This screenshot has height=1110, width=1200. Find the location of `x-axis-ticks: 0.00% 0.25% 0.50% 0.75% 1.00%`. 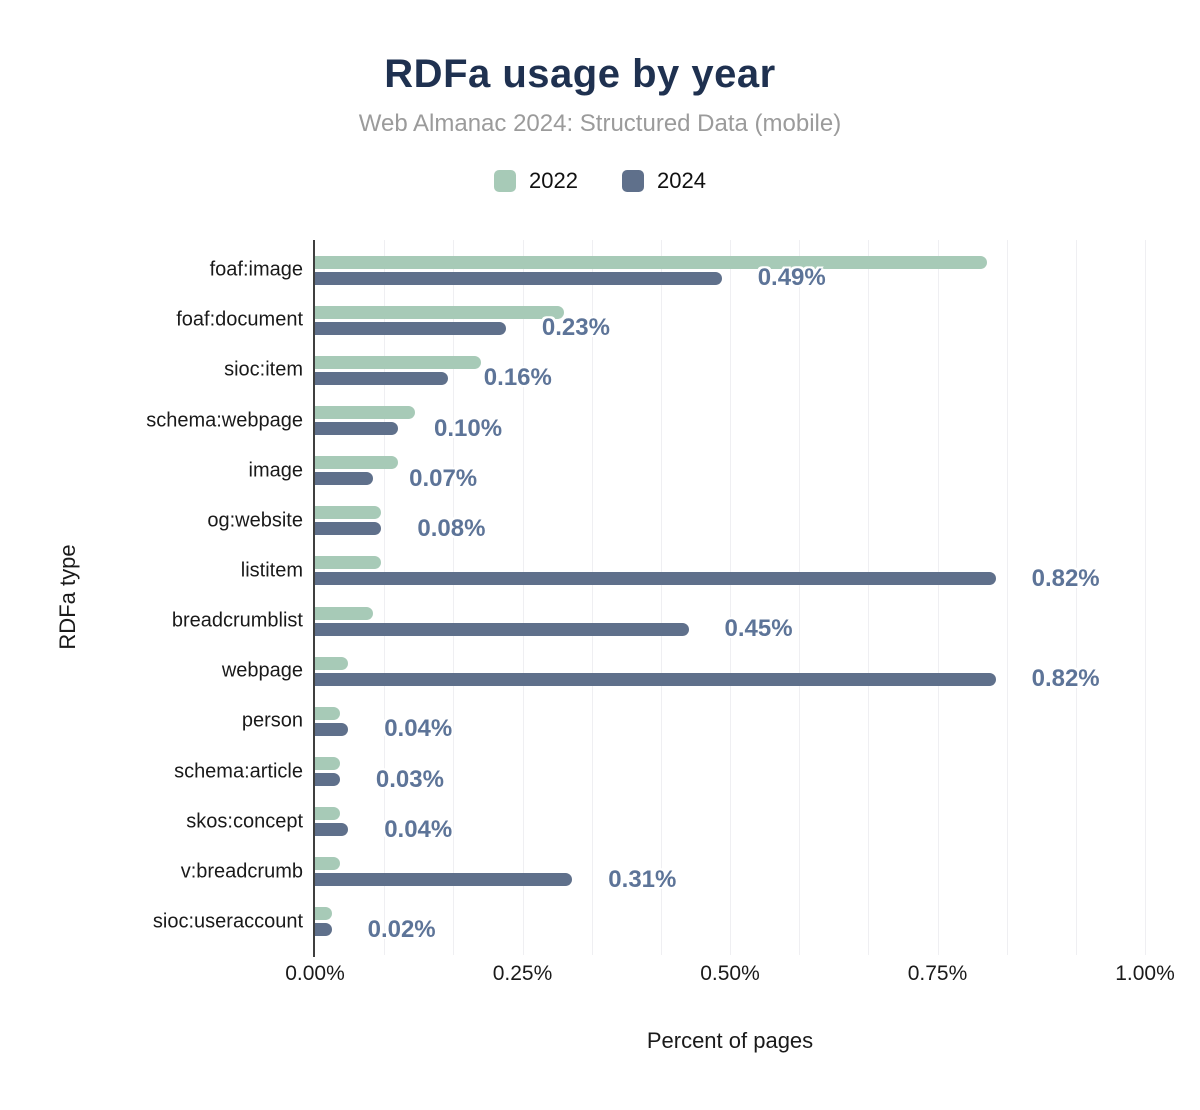

x-axis-ticks: 0.00% 0.25% 0.50% 0.75% 1.00% is located at coordinates (730, 977).